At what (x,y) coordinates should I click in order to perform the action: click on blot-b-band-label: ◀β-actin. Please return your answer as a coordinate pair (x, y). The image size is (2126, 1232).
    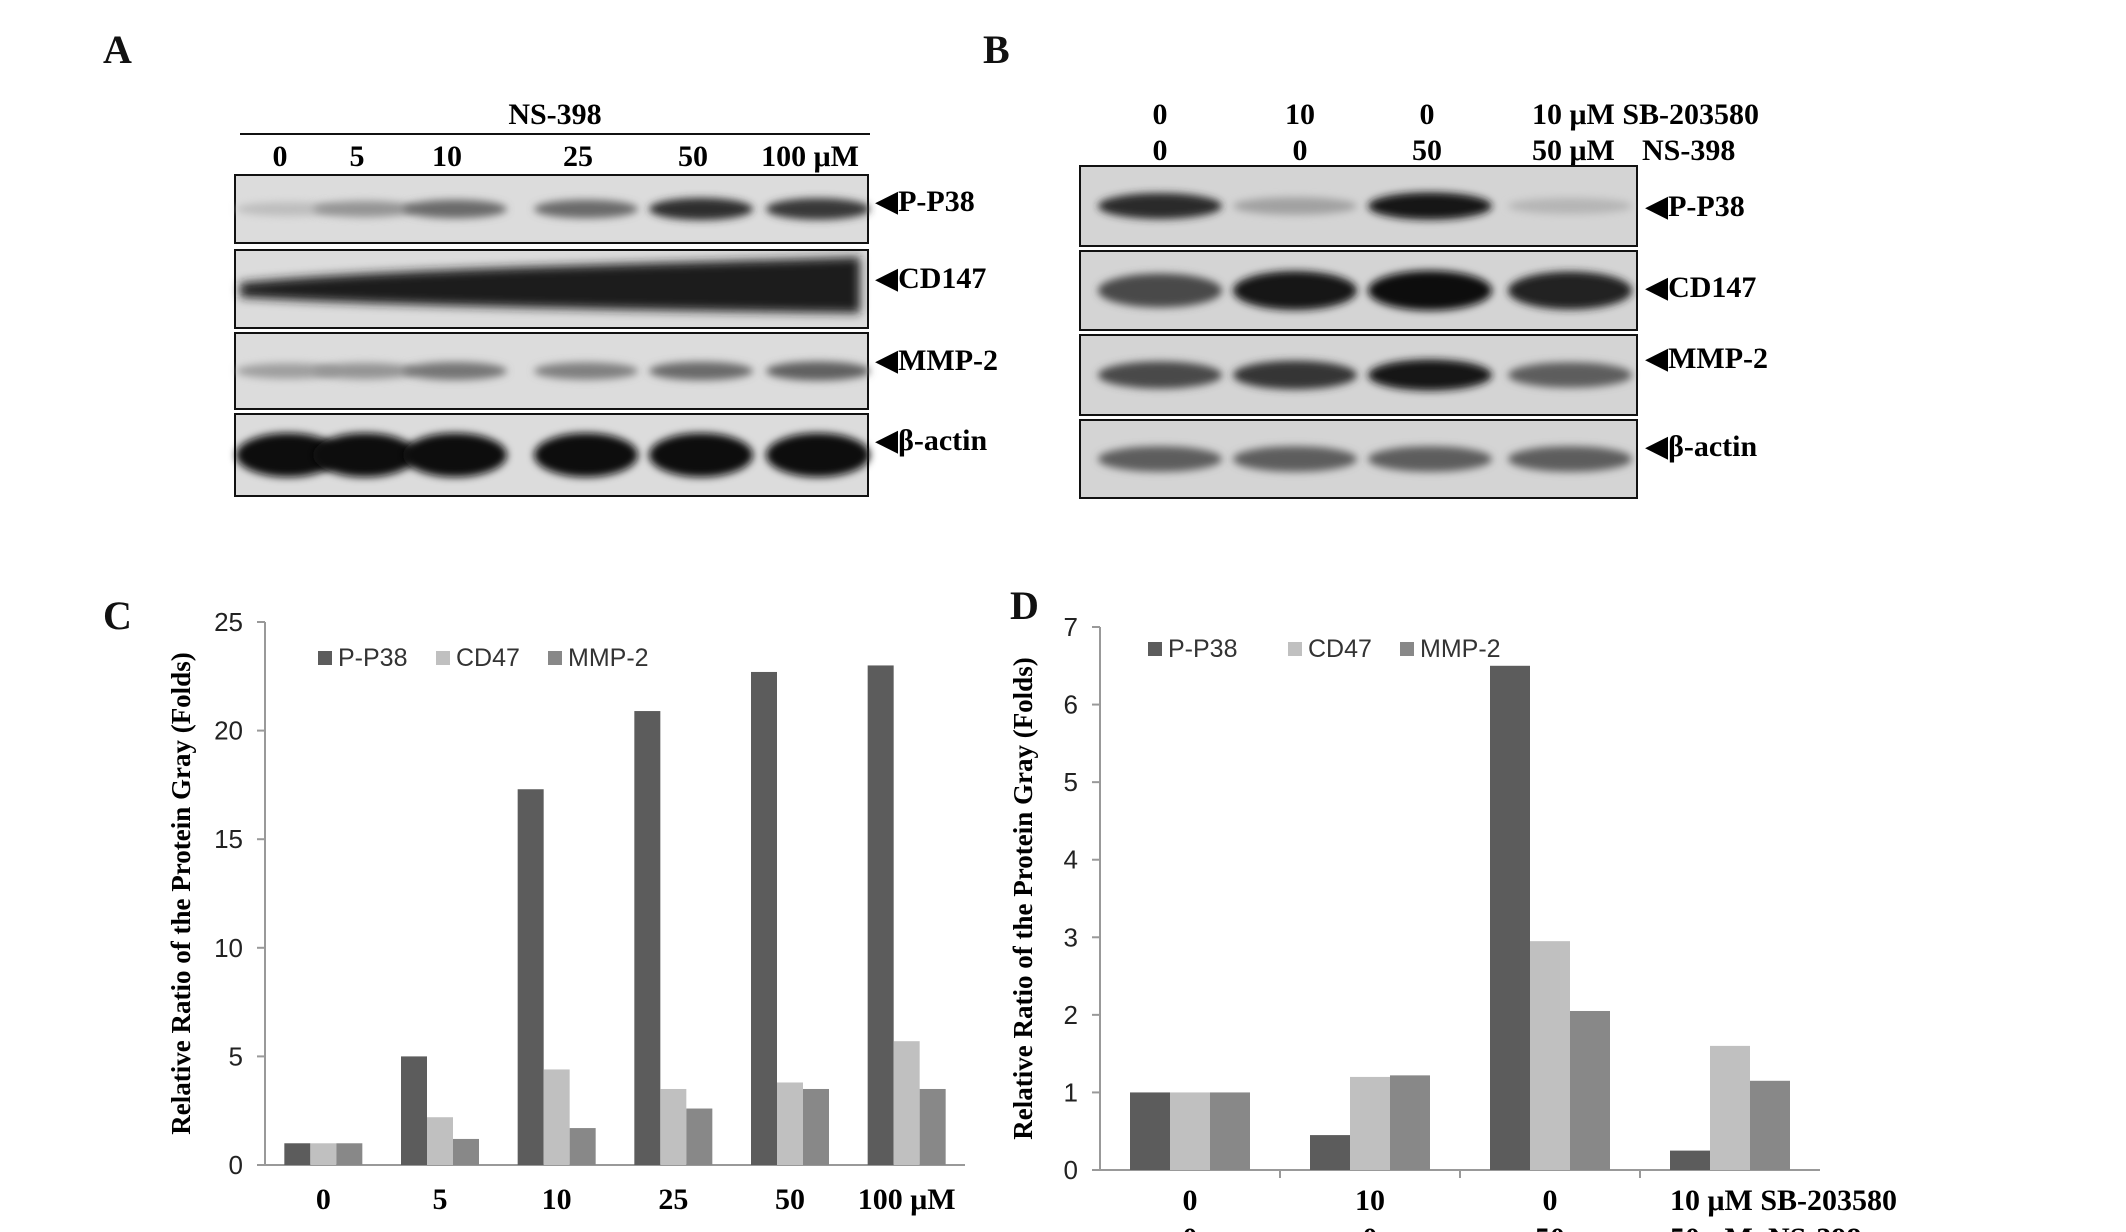
    Looking at the image, I should click on (1701, 446).